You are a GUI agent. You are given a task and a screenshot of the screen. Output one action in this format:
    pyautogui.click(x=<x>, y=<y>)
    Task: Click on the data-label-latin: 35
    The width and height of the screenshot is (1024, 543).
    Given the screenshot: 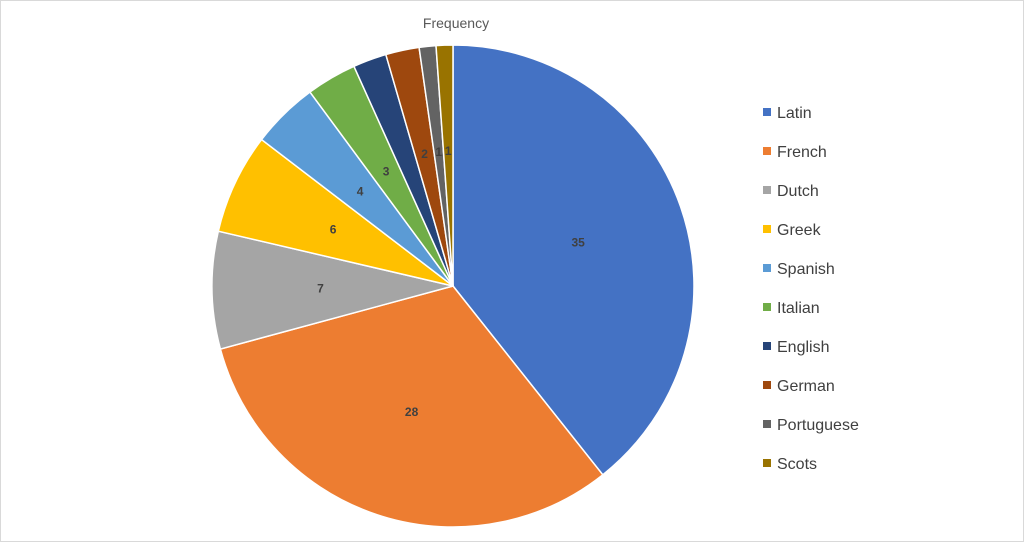 What is the action you would take?
    pyautogui.click(x=578, y=242)
    